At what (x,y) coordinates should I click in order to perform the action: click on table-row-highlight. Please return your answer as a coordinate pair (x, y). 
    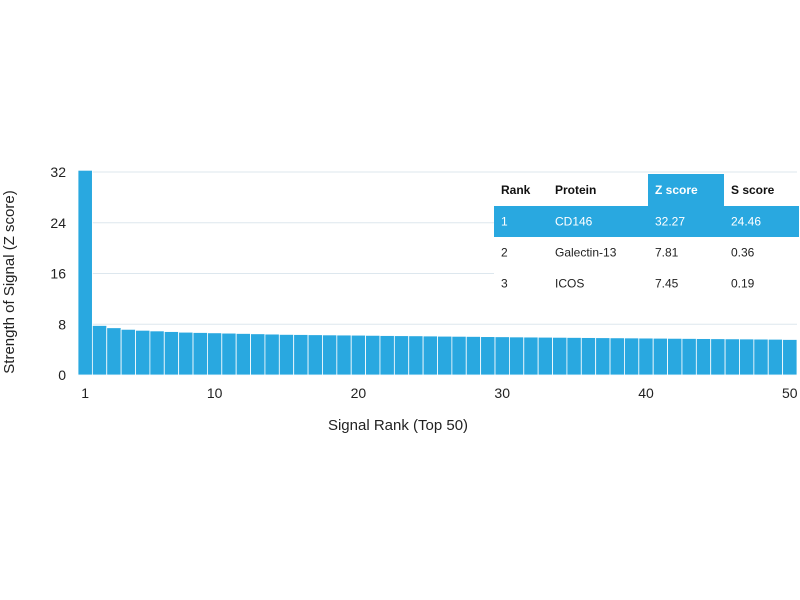
    Looking at the image, I should click on (646, 221).